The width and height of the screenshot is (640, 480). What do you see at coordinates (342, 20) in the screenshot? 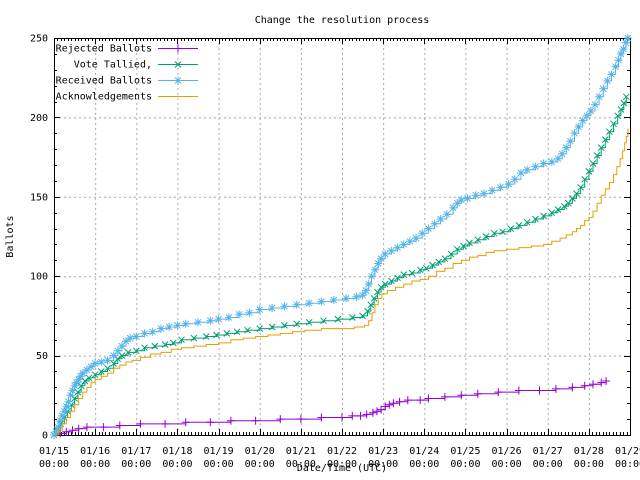
I see `chart-title: Change the resolution process` at bounding box center [342, 20].